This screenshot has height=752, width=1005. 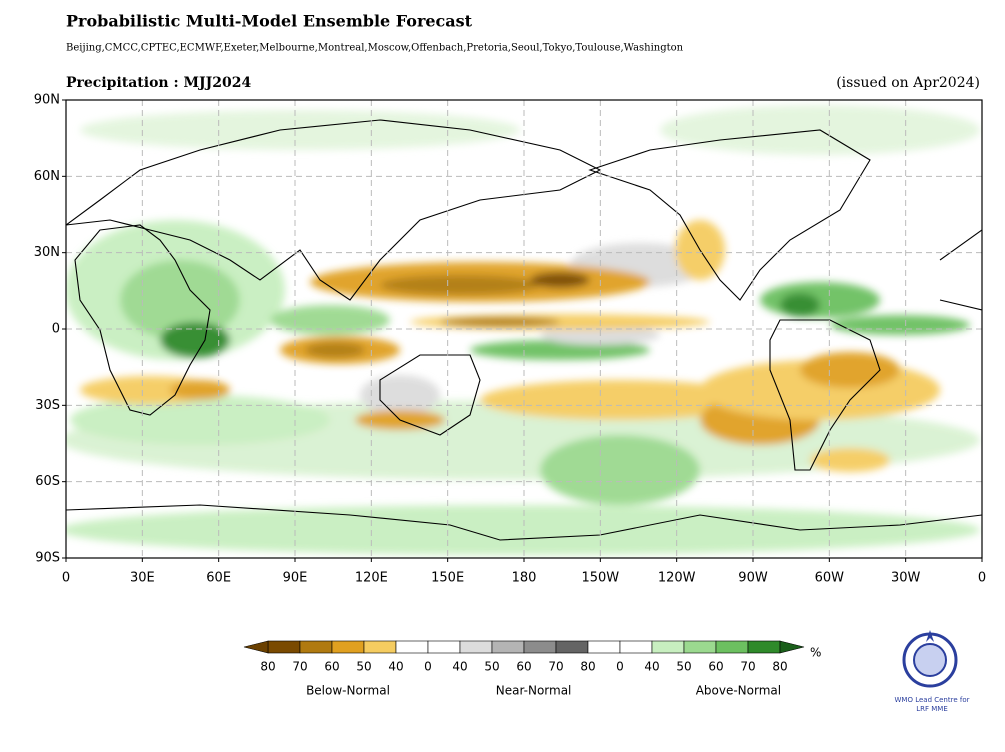 I want to click on lat-label: 30S, so click(x=47, y=405).